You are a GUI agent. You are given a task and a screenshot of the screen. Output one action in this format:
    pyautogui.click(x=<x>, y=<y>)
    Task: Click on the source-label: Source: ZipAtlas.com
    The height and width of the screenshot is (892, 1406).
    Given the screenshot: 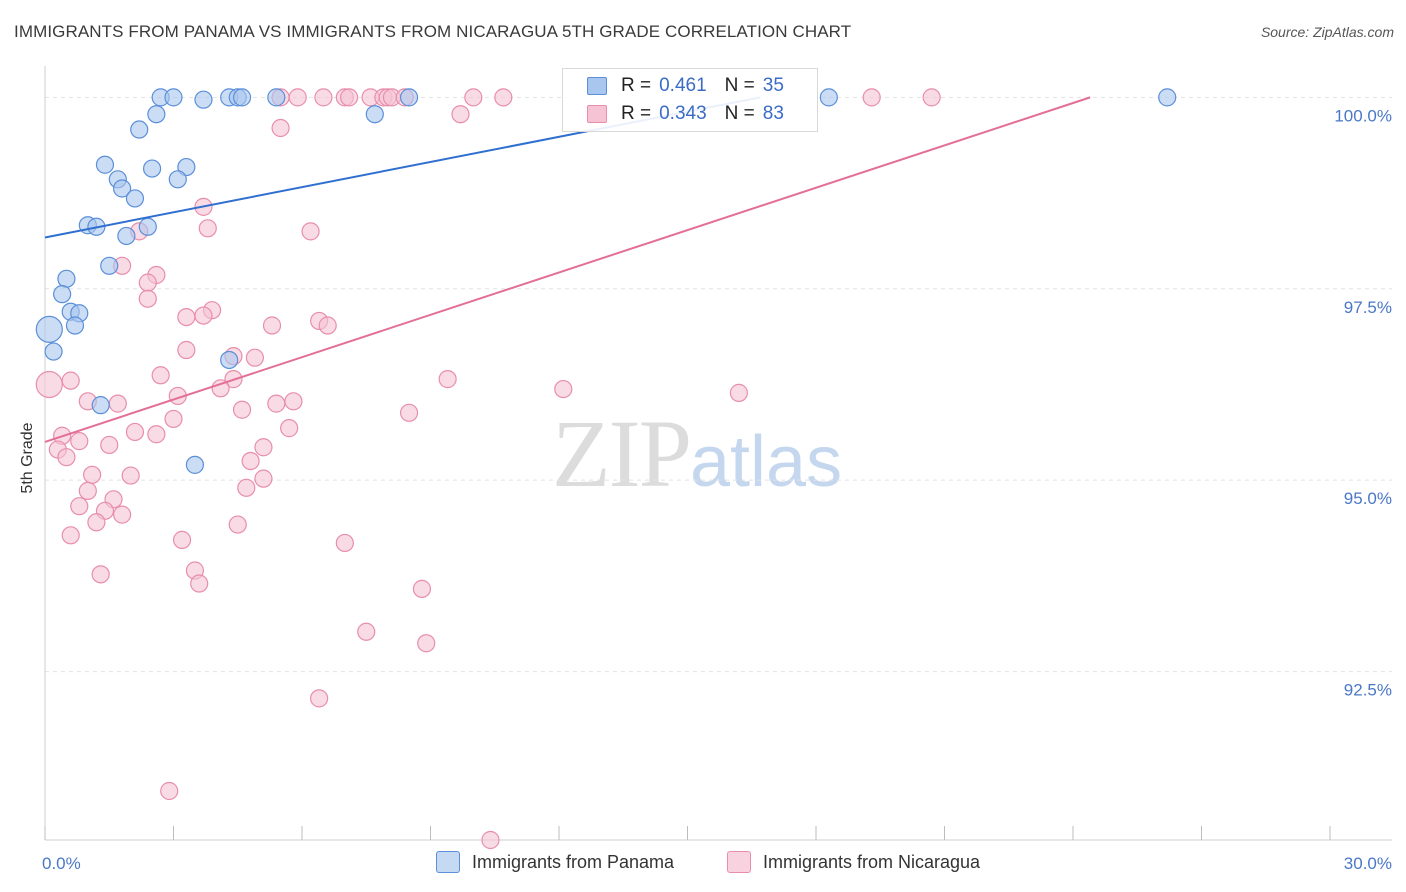 What is the action you would take?
    pyautogui.click(x=1327, y=32)
    